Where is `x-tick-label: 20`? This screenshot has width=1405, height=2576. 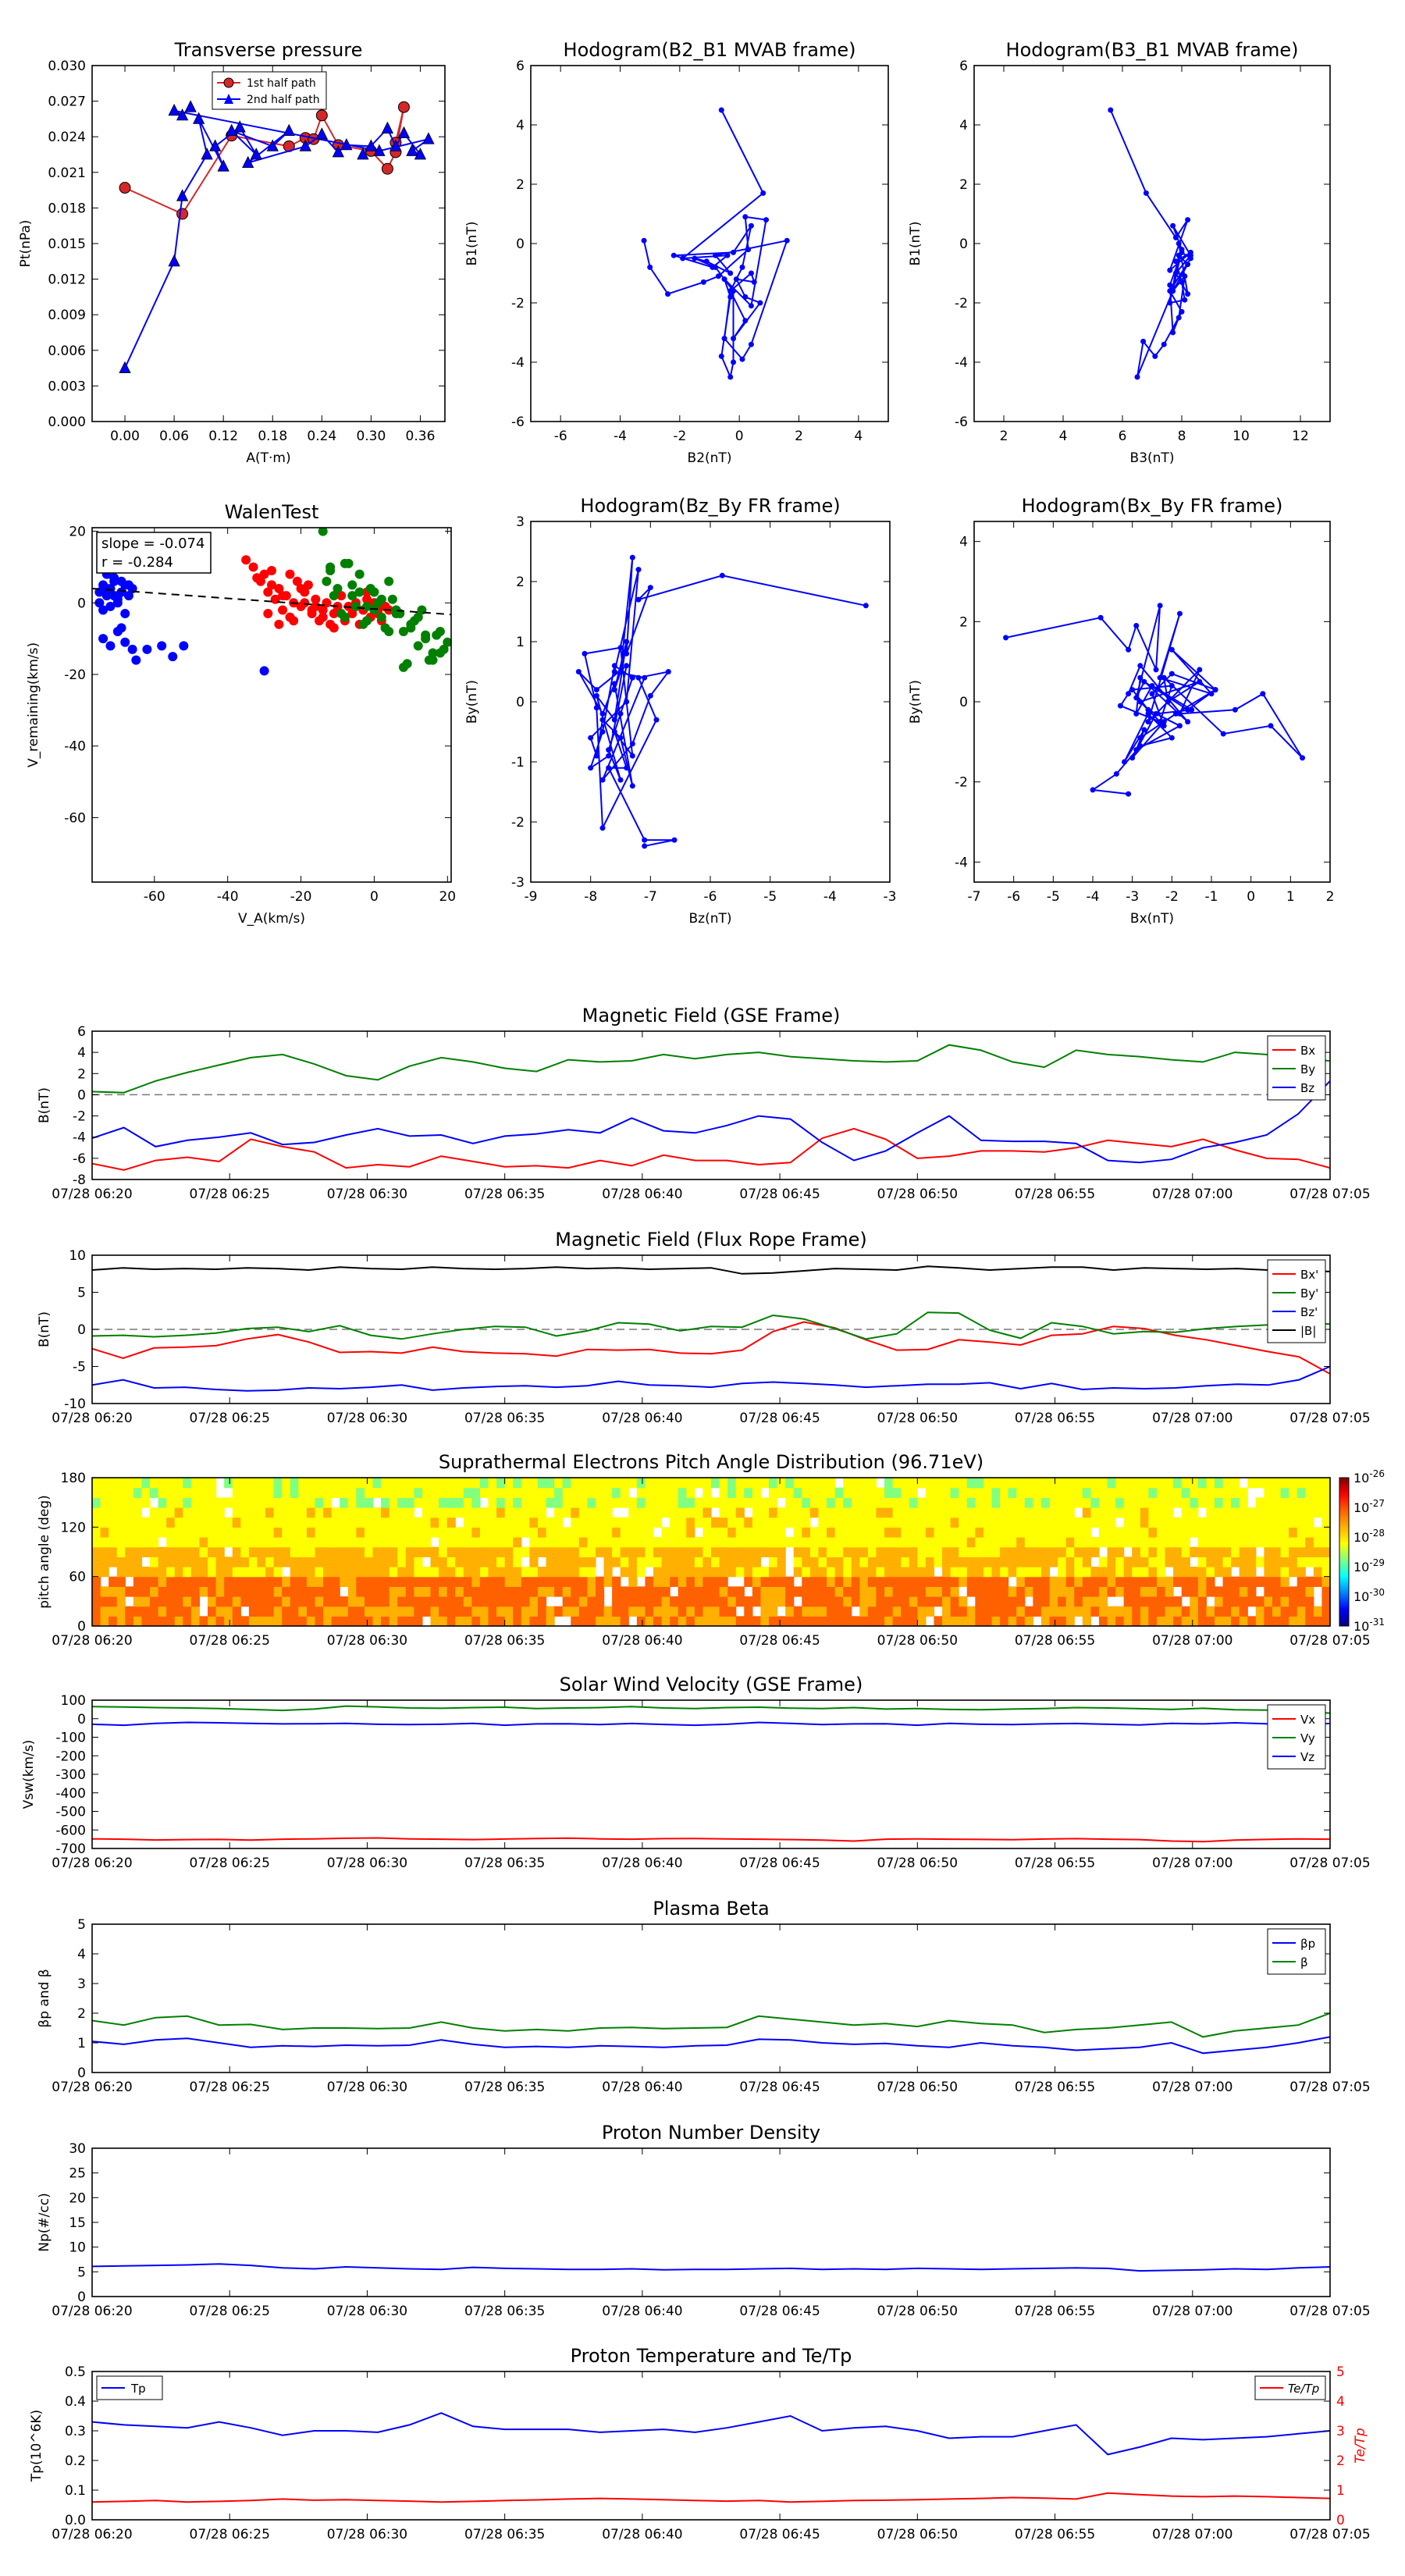
x-tick-label: 20 is located at coordinates (447, 897).